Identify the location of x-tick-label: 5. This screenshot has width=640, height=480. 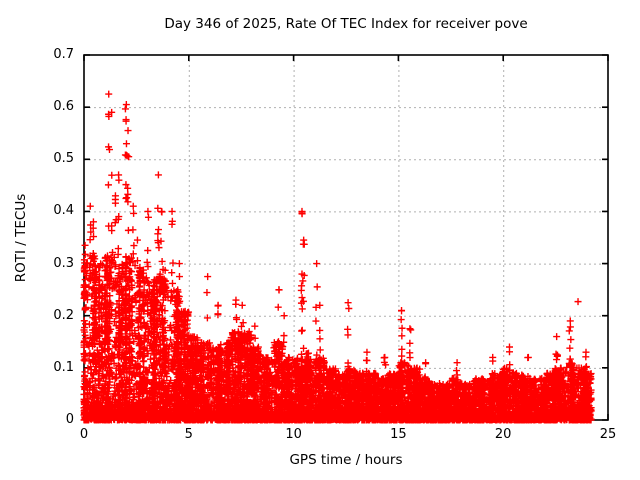
(188, 434).